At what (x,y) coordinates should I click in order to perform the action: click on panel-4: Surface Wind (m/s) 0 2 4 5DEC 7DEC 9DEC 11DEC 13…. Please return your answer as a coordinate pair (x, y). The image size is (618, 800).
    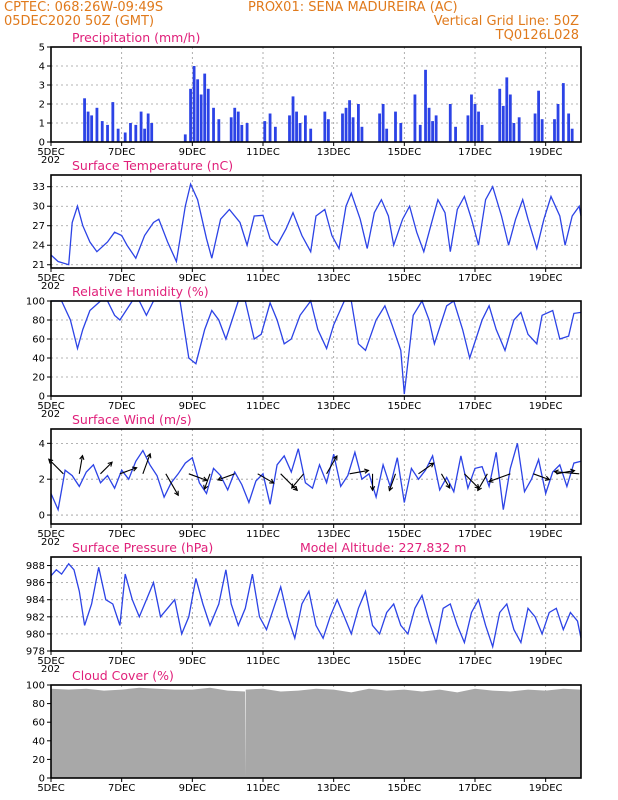
    Looking at the image, I should click on (309, 480).